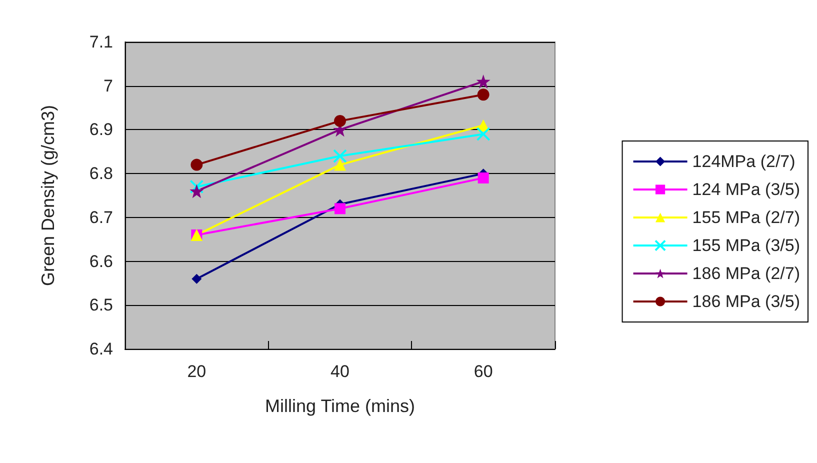 This screenshot has height=463, width=817. Describe the element at coordinates (101, 305) in the screenshot. I see `y-tick-label: 6.5` at that location.